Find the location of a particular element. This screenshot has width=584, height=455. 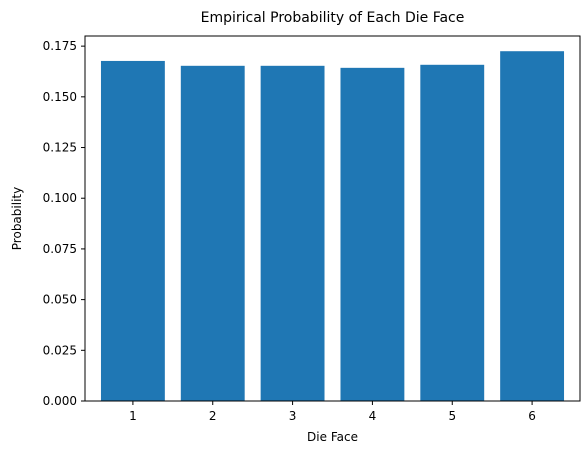

x-tick-label: 5 is located at coordinates (452, 416).